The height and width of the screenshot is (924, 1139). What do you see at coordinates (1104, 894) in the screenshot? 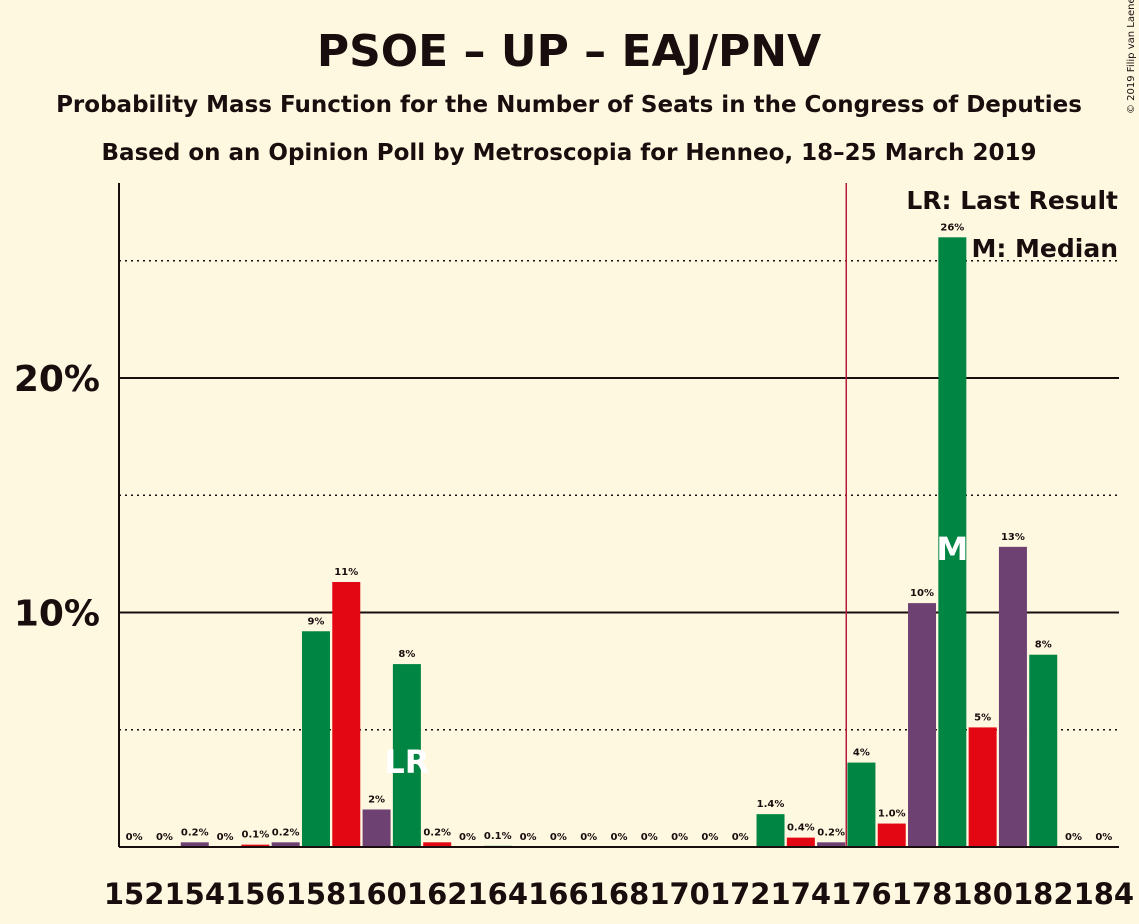
I see `x-tick-label: 184` at bounding box center [1104, 894].